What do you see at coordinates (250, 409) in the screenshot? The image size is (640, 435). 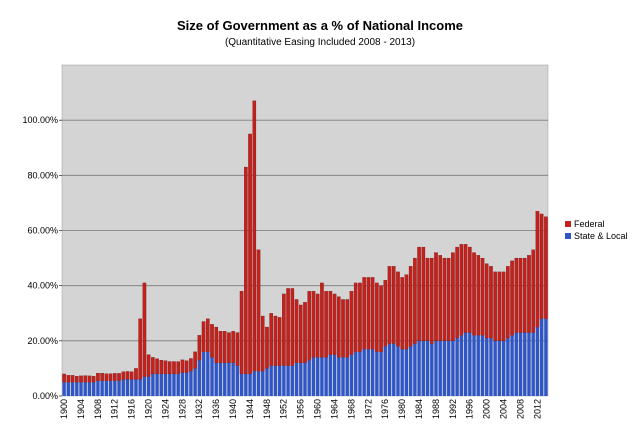 I see `x-tick-label: 1944` at bounding box center [250, 409].